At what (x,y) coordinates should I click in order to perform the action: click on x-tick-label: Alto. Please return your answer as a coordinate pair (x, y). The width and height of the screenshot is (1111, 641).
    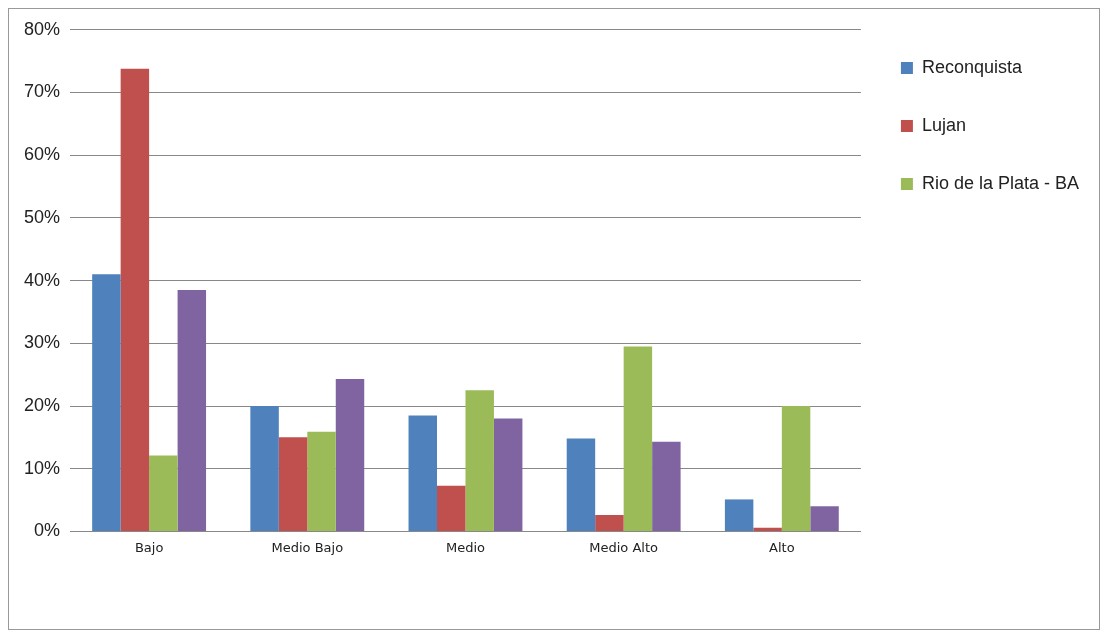
    Looking at the image, I should click on (782, 547).